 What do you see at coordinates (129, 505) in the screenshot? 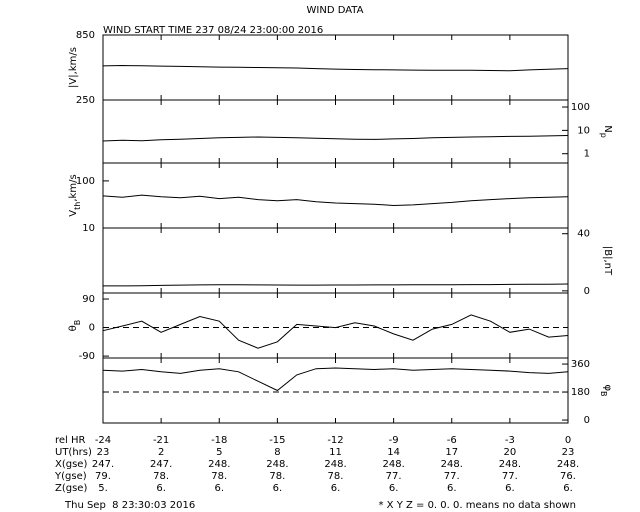
I see `footer-date: Thu Sep 8 23:30:03 2016` at bounding box center [129, 505].